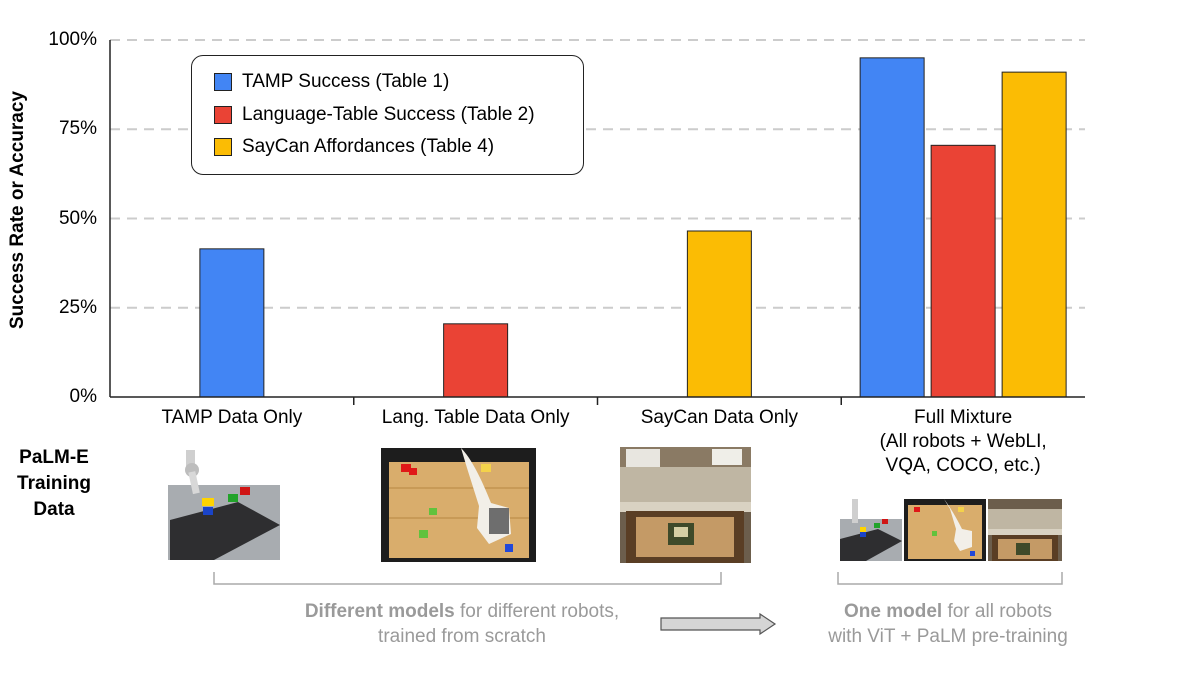 This screenshot has width=1182, height=684. I want to click on x-tick-label: SayCan Data Only, so click(719, 417).